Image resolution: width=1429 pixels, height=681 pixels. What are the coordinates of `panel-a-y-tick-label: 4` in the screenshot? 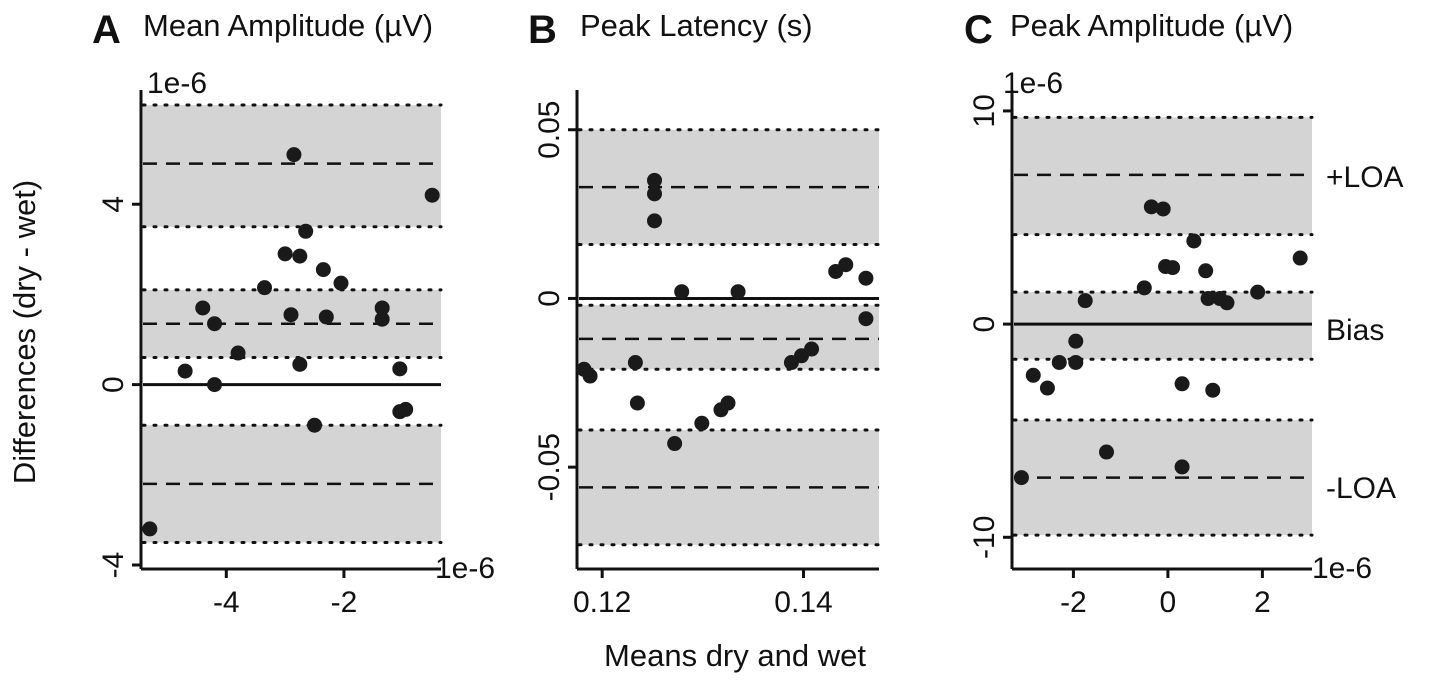 It's located at (113, 204).